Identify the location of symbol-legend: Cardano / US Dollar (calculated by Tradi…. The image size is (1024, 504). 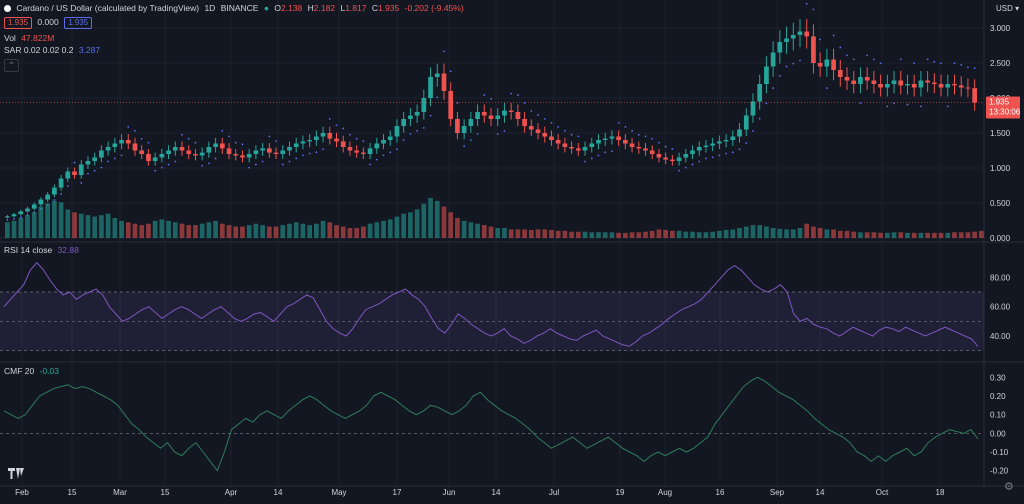
(235, 8).